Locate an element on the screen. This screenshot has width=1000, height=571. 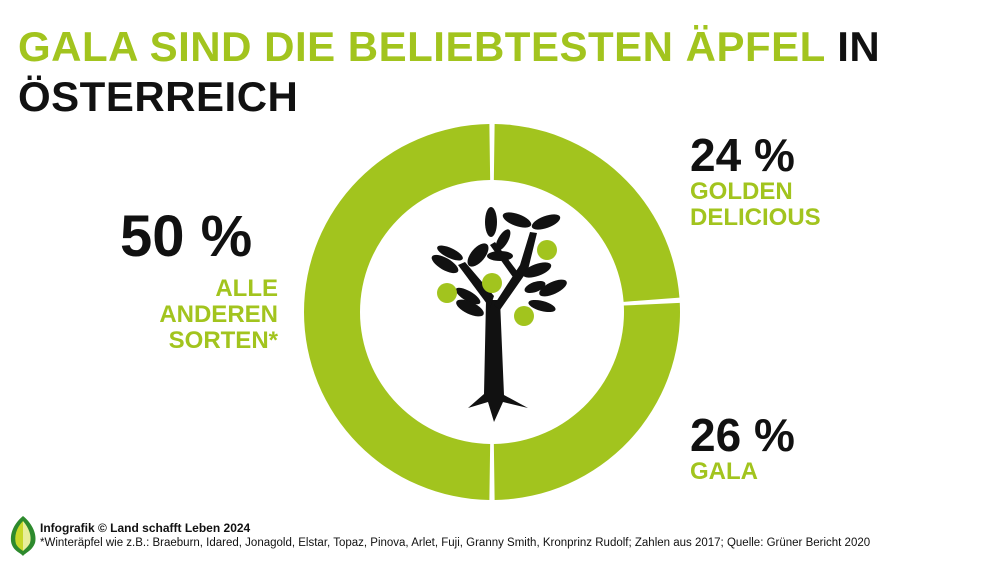
label-line: DELICIOUS is located at coordinates (755, 217).